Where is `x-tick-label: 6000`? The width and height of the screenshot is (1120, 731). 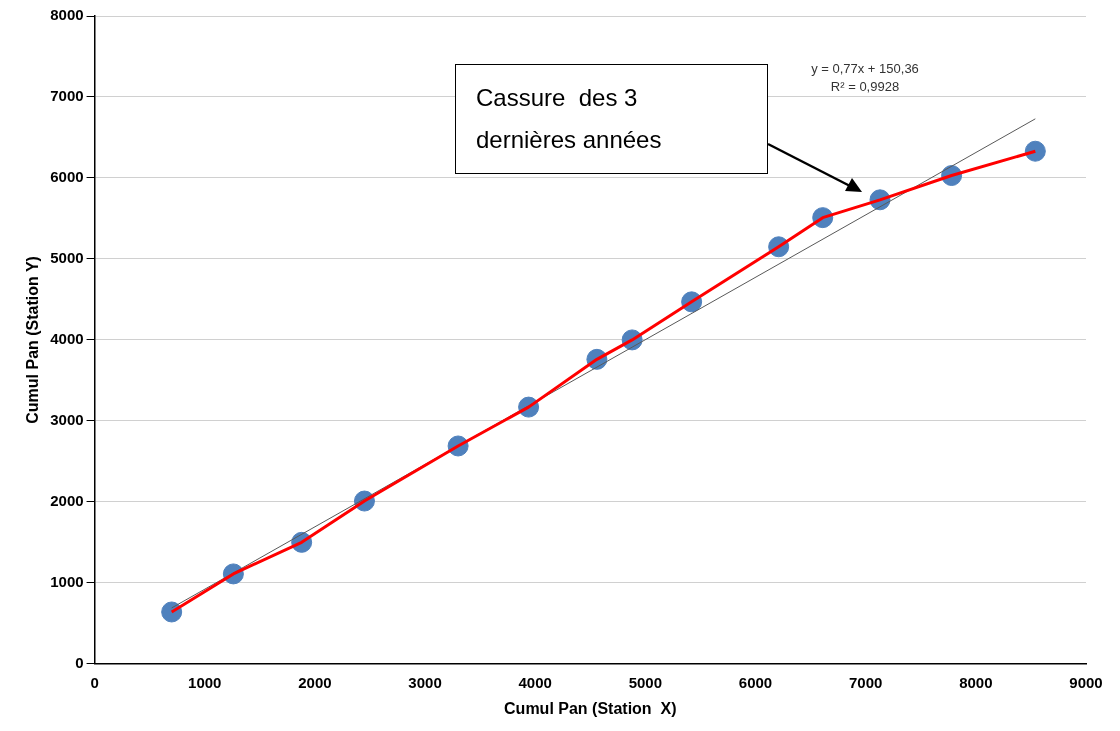
x-tick-label: 6000 is located at coordinates (755, 682).